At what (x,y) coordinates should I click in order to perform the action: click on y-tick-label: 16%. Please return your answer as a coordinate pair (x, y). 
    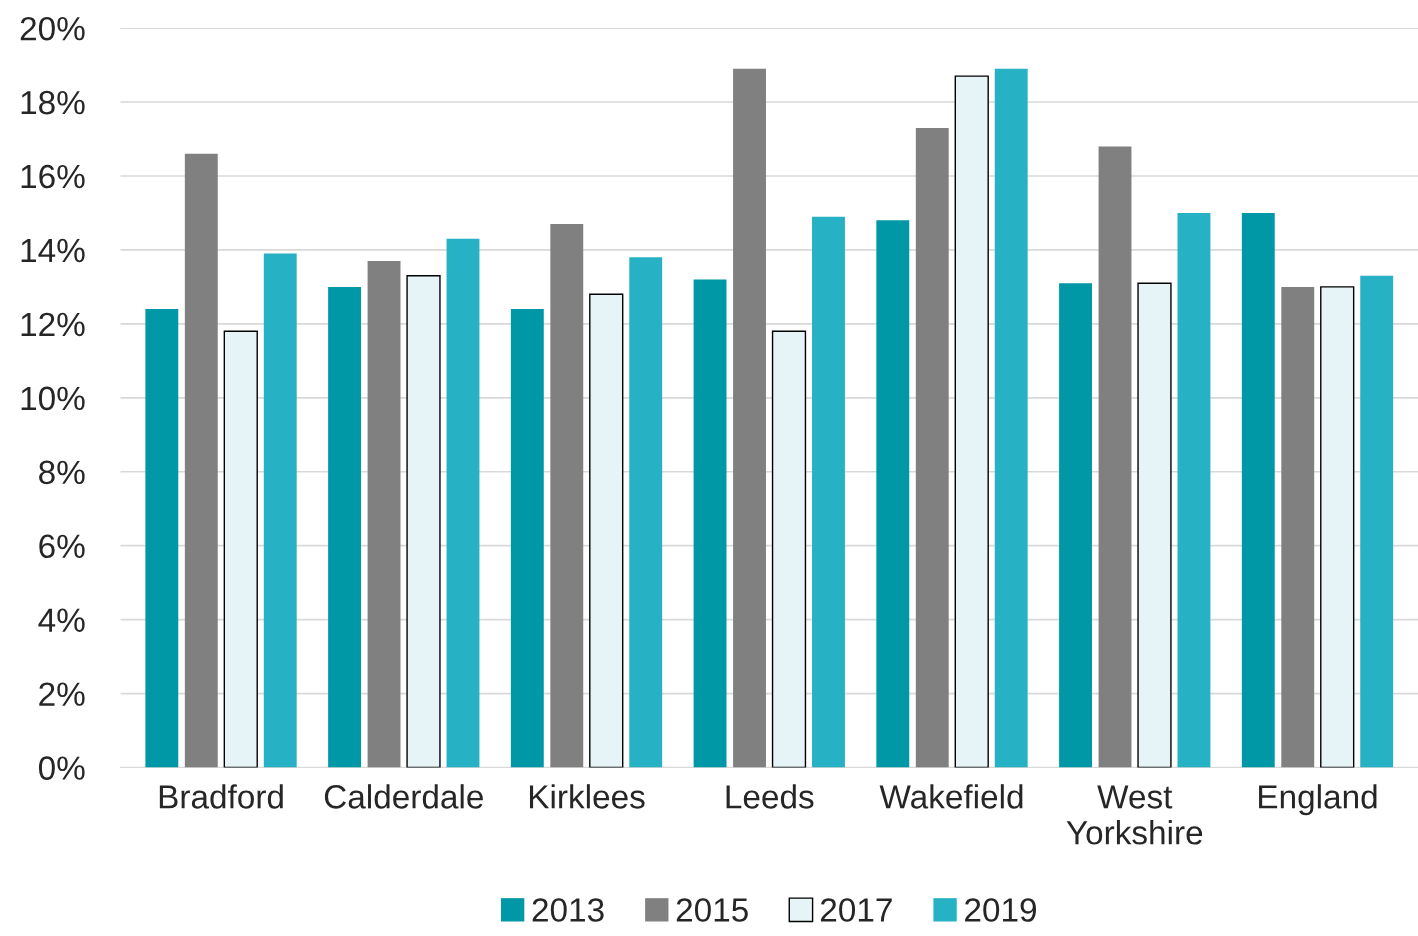
    Looking at the image, I should click on (53, 176).